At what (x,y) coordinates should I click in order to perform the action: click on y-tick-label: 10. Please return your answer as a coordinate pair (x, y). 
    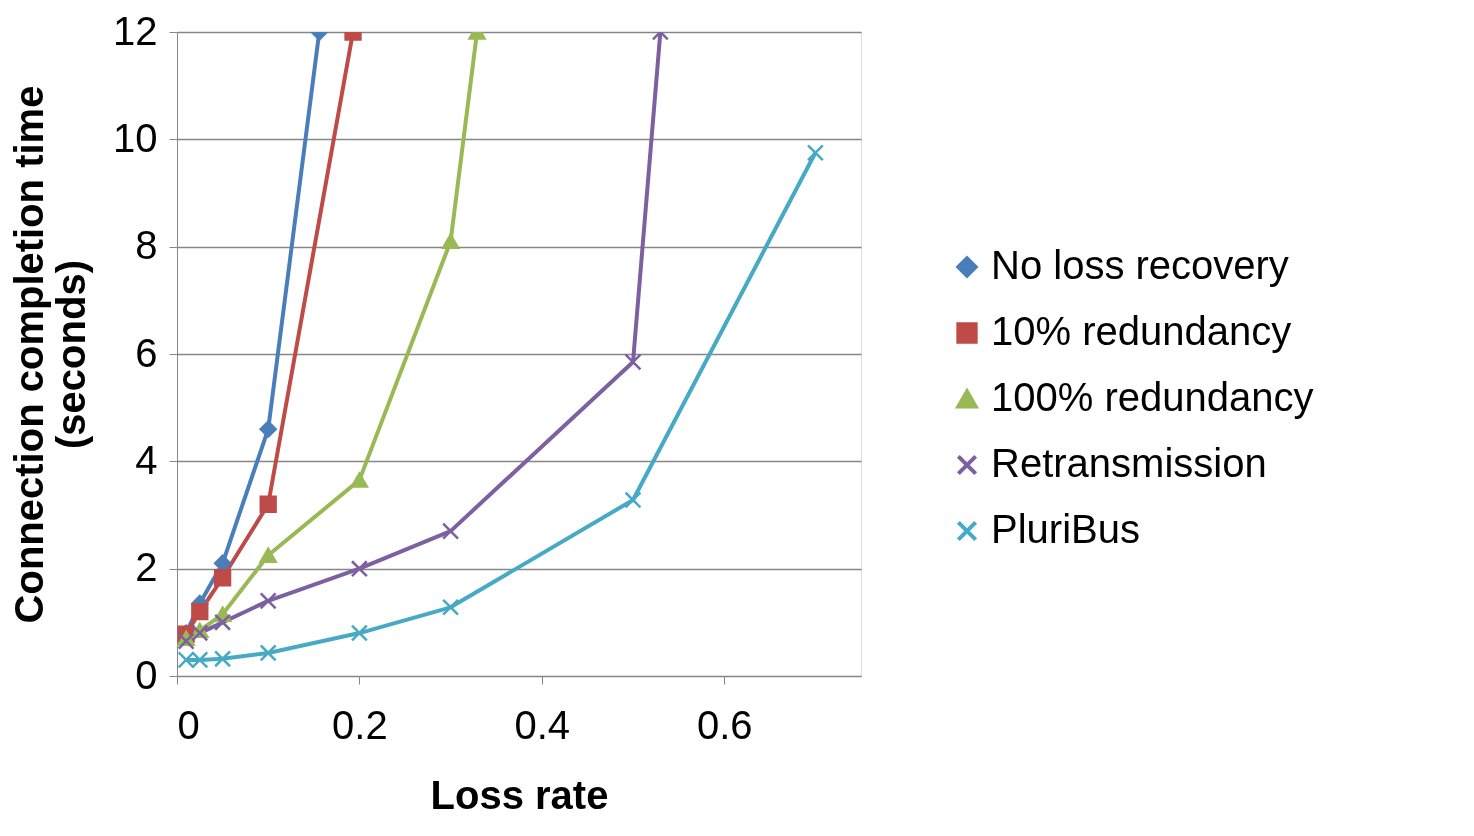
    Looking at the image, I should click on (135, 137).